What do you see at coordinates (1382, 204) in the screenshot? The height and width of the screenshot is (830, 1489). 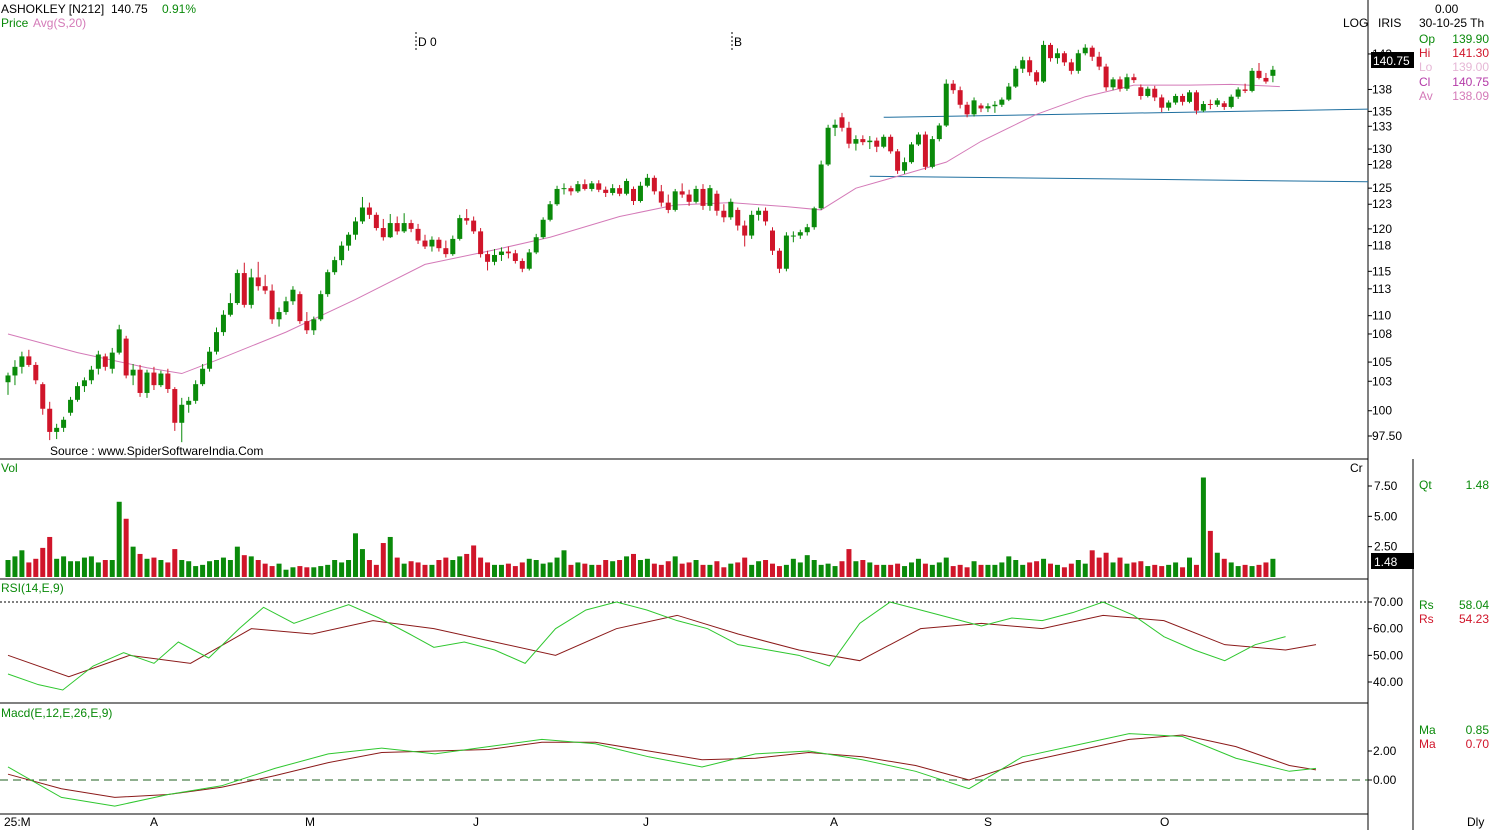 I see `price-tick-label: 123` at bounding box center [1382, 204].